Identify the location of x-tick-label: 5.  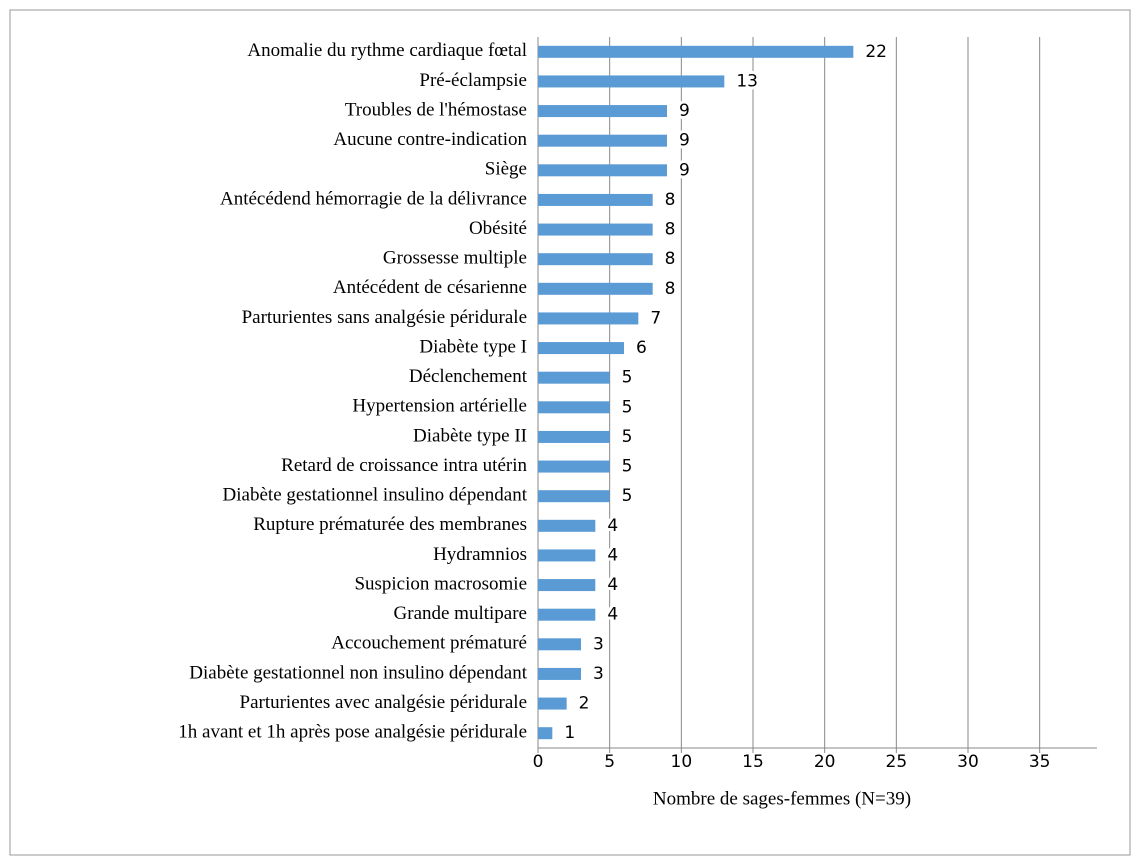
(609, 762).